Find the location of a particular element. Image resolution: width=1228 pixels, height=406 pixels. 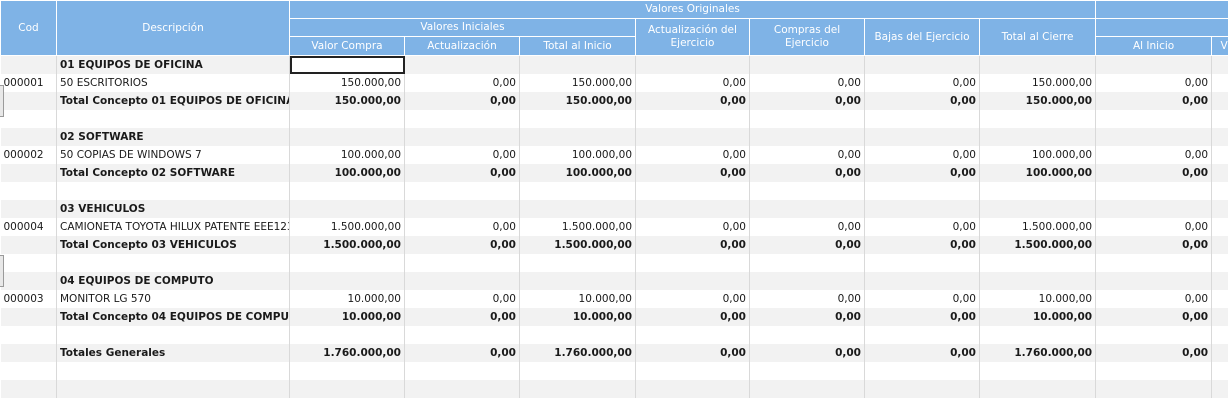

cell-descripcion: 50 COPIAS DE WINDOWS 7 is located at coordinates (173, 155).